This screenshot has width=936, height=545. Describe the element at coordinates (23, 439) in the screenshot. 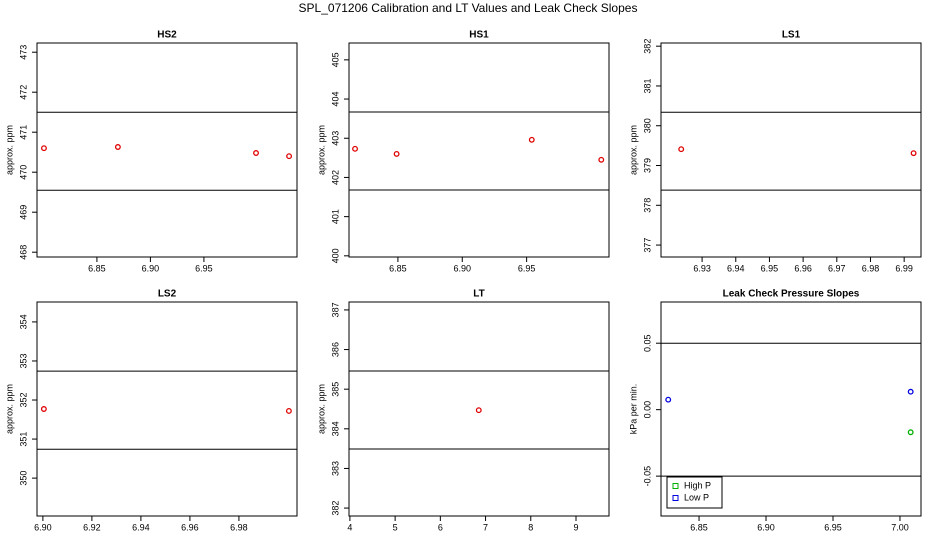

I see `y-tick-label: 351` at that location.